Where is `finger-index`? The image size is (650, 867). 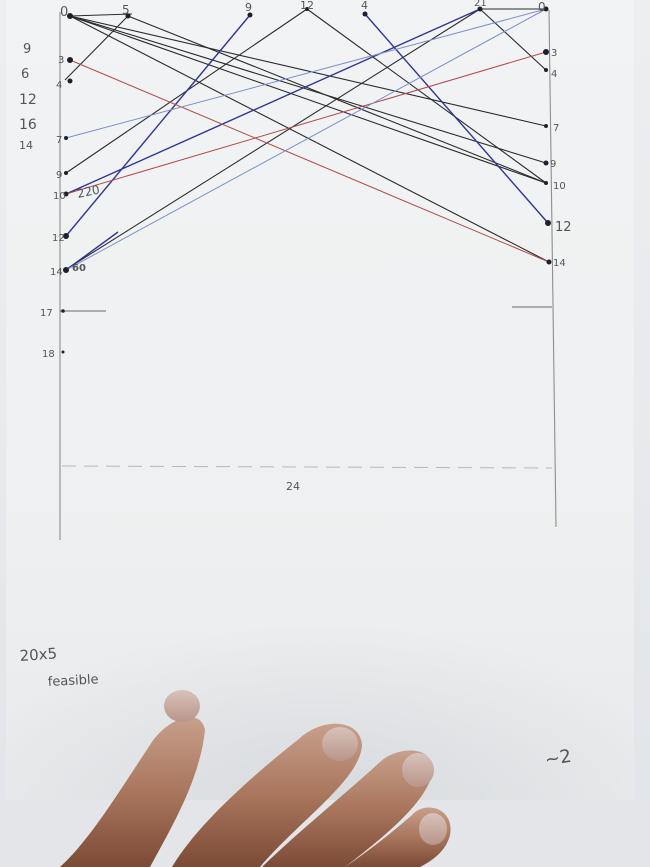
finger-index is located at coordinates (267, 795).